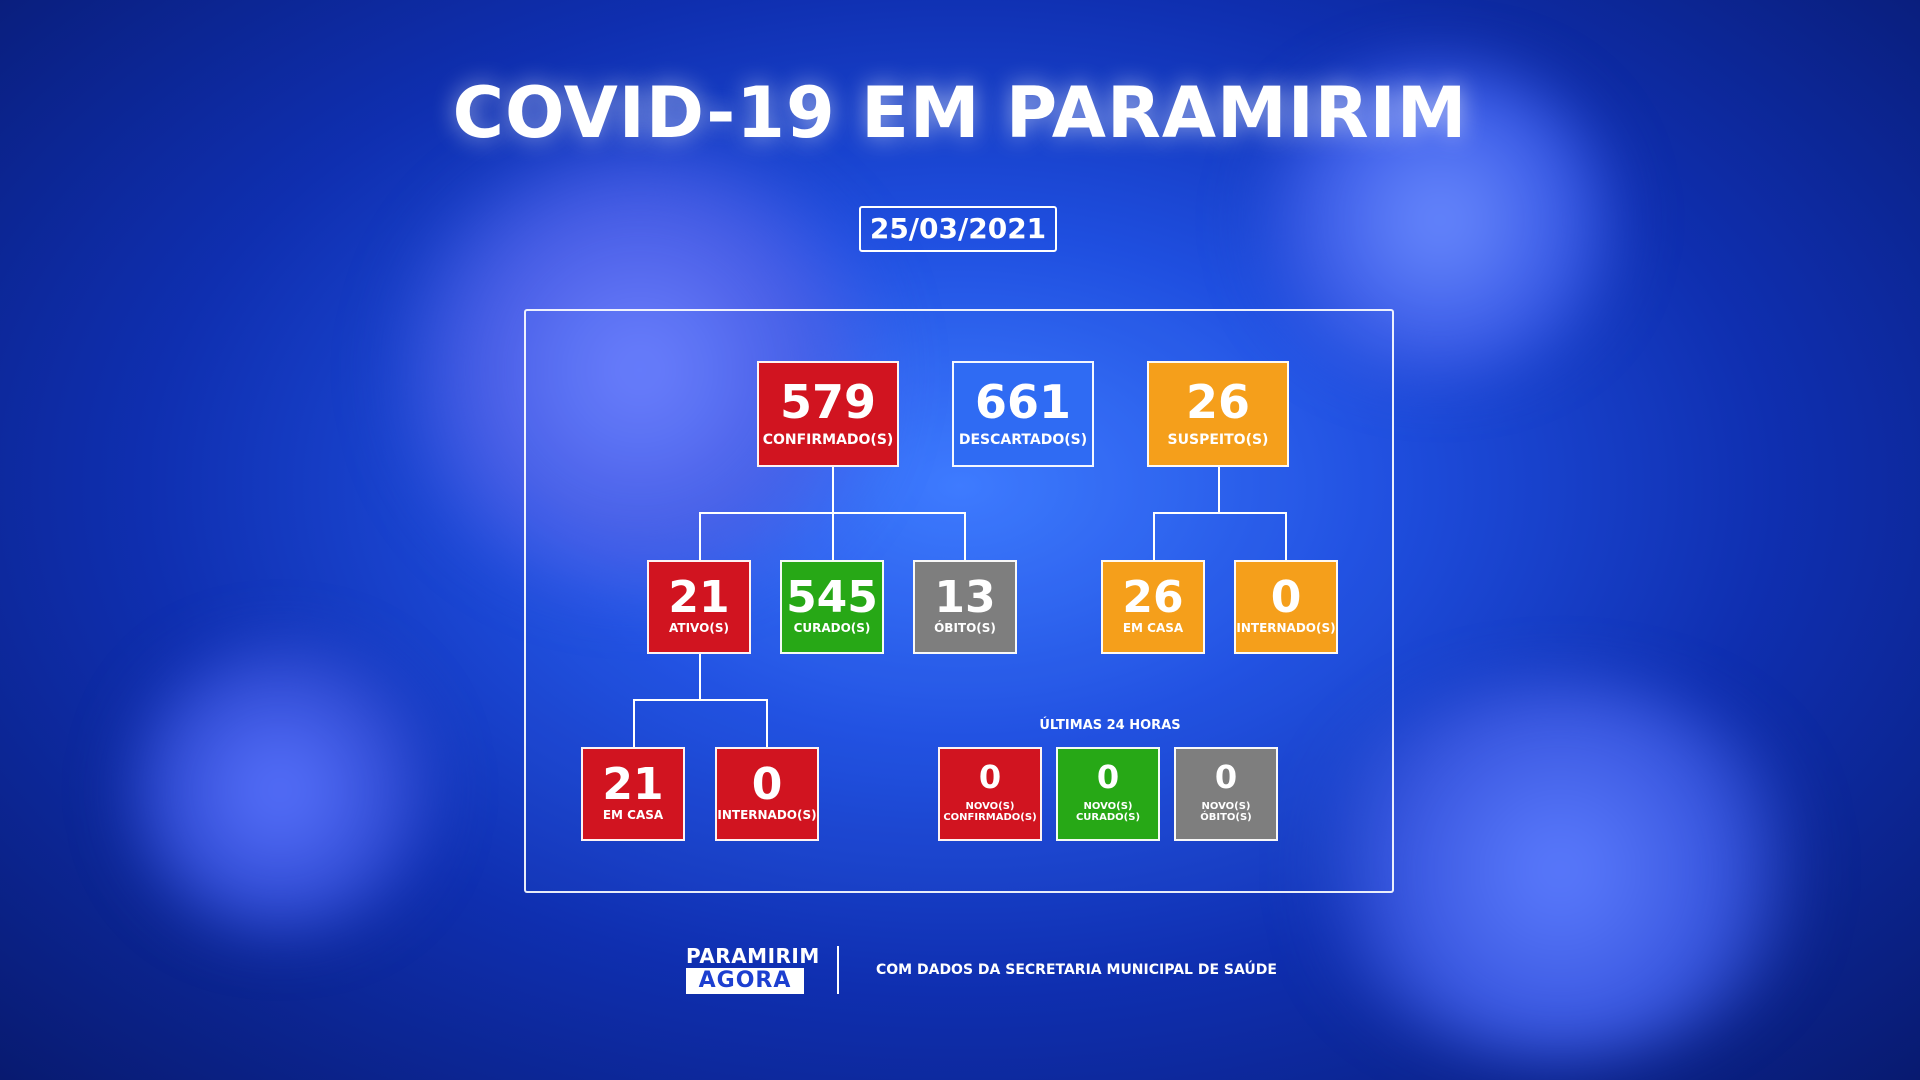  What do you see at coordinates (1226, 806) in the screenshot?
I see `new-deaths-label-line1: NOVO(S)` at bounding box center [1226, 806].